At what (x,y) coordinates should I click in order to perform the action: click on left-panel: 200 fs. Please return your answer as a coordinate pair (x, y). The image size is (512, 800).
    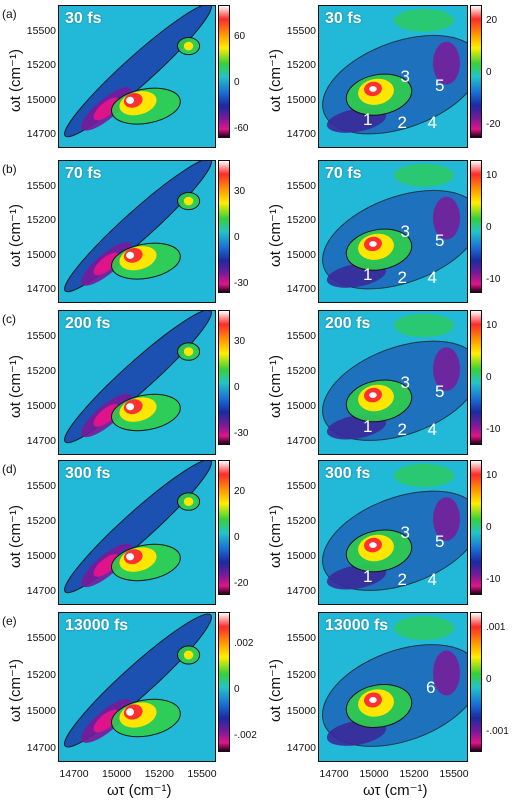
    Looking at the image, I should click on (137, 382).